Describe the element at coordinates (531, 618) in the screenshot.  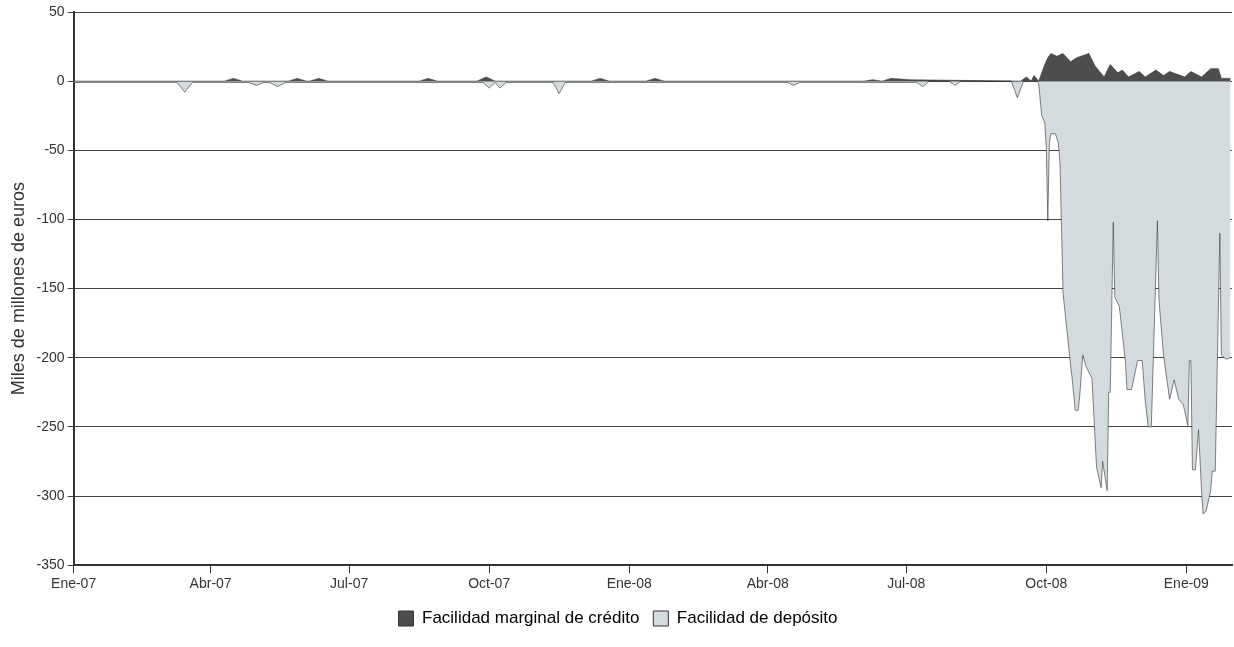
I see `legend-label: Facilidad marginal de crédito` at that location.